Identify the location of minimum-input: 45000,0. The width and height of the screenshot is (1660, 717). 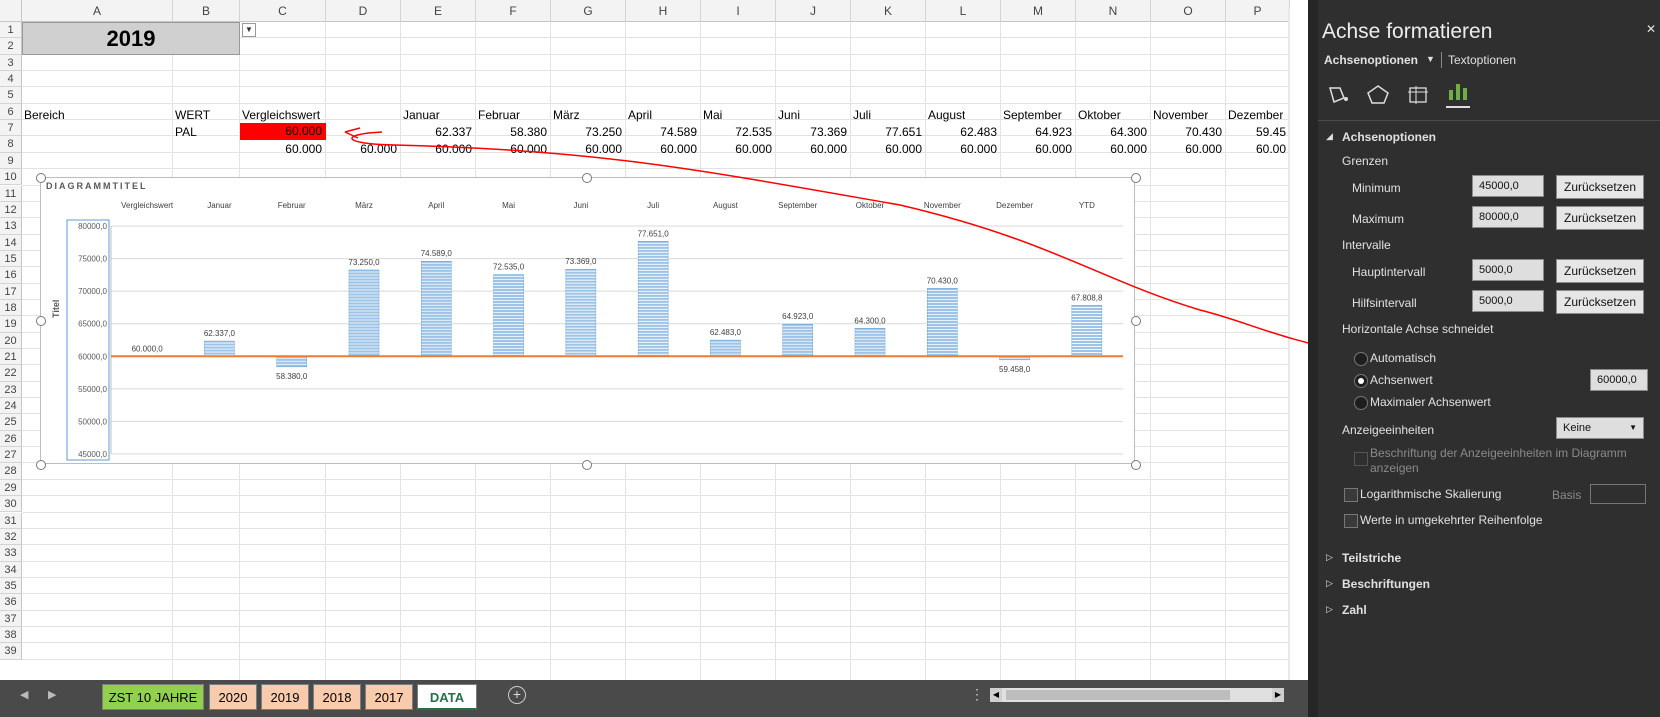
(1508, 186).